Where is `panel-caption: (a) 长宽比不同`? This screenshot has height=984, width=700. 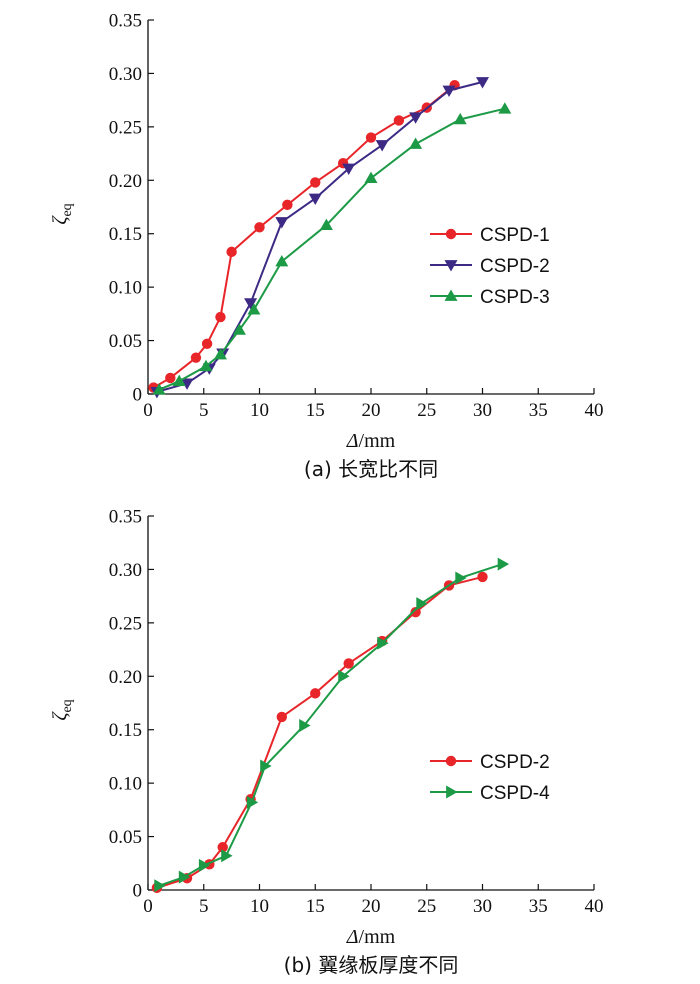 panel-caption: (a) 长宽比不同 is located at coordinates (371, 469).